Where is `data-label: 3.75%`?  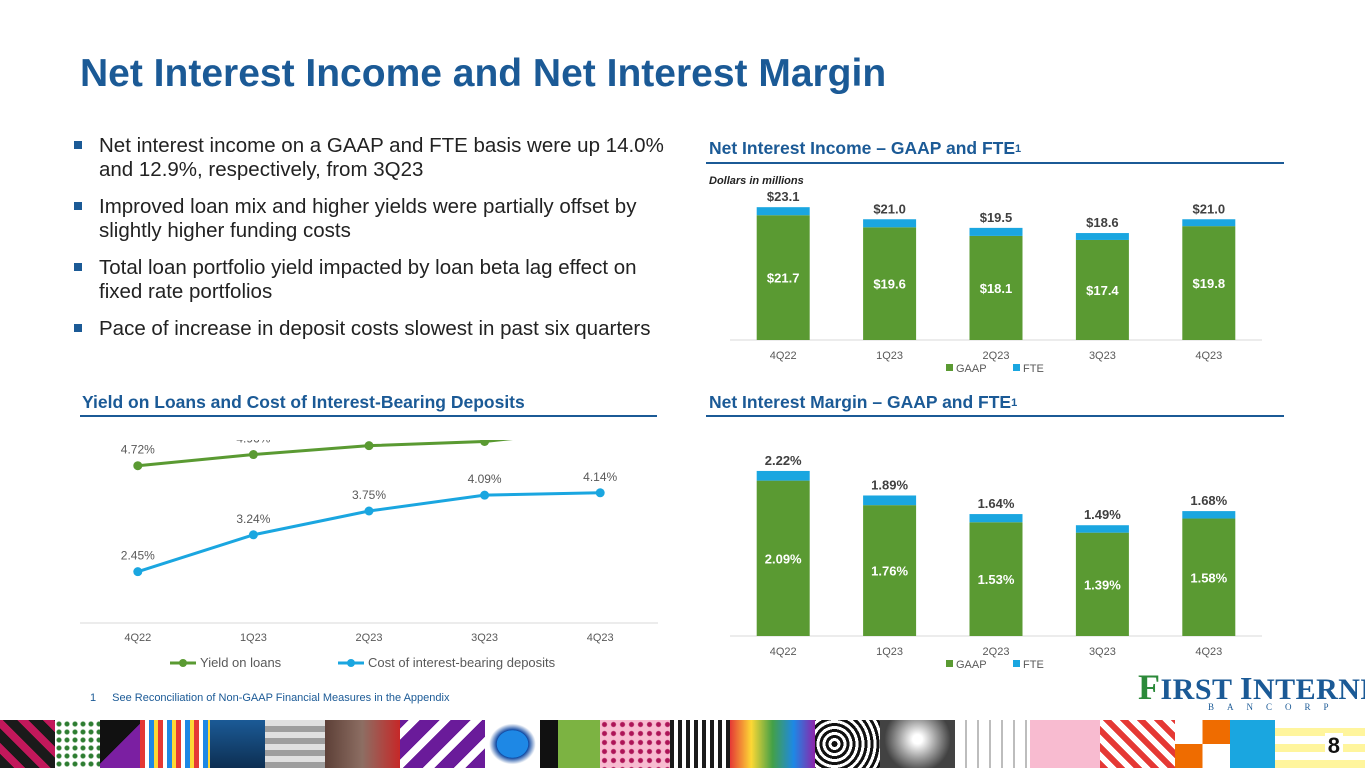 data-label: 3.75% is located at coordinates (369, 495).